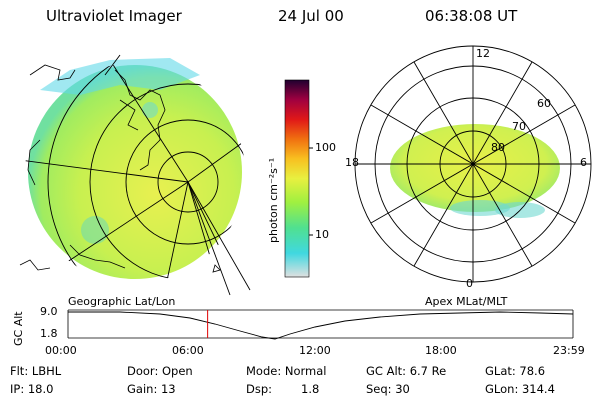  What do you see at coordinates (325, 147) in the screenshot?
I see `colorbar-tick-100: 100` at bounding box center [325, 147].